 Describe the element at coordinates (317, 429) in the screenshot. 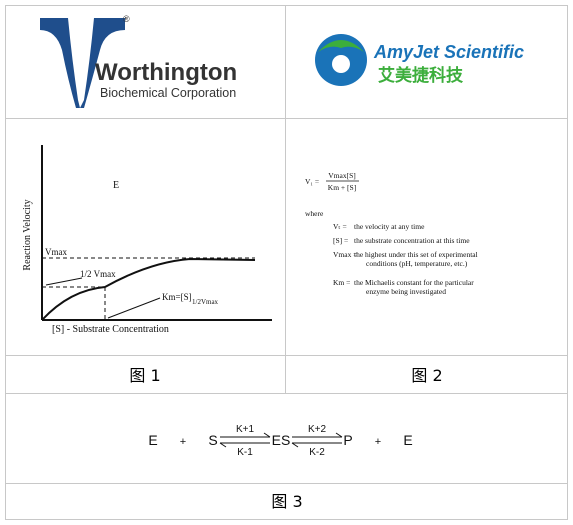

I see `rate-constant: K+2` at that location.